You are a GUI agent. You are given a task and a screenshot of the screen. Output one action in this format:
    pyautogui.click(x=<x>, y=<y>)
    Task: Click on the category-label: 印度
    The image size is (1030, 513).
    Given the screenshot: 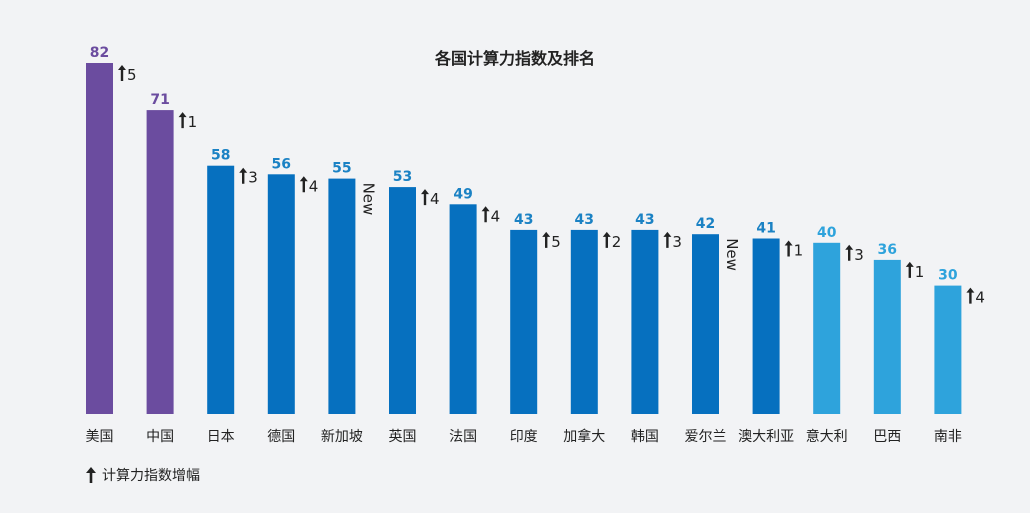 What is the action you would take?
    pyautogui.click(x=524, y=437)
    